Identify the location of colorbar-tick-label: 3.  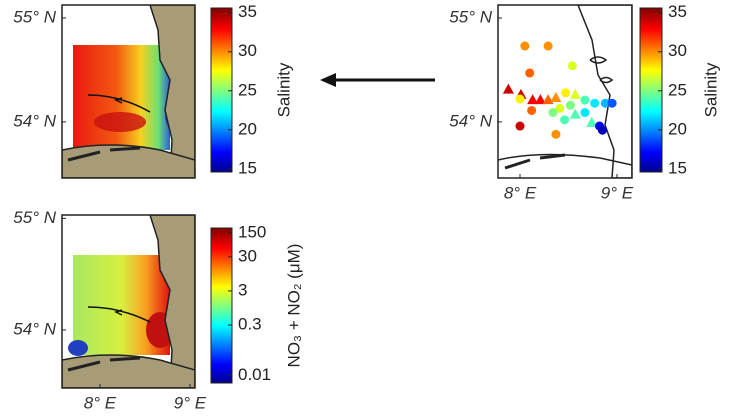
(242, 289).